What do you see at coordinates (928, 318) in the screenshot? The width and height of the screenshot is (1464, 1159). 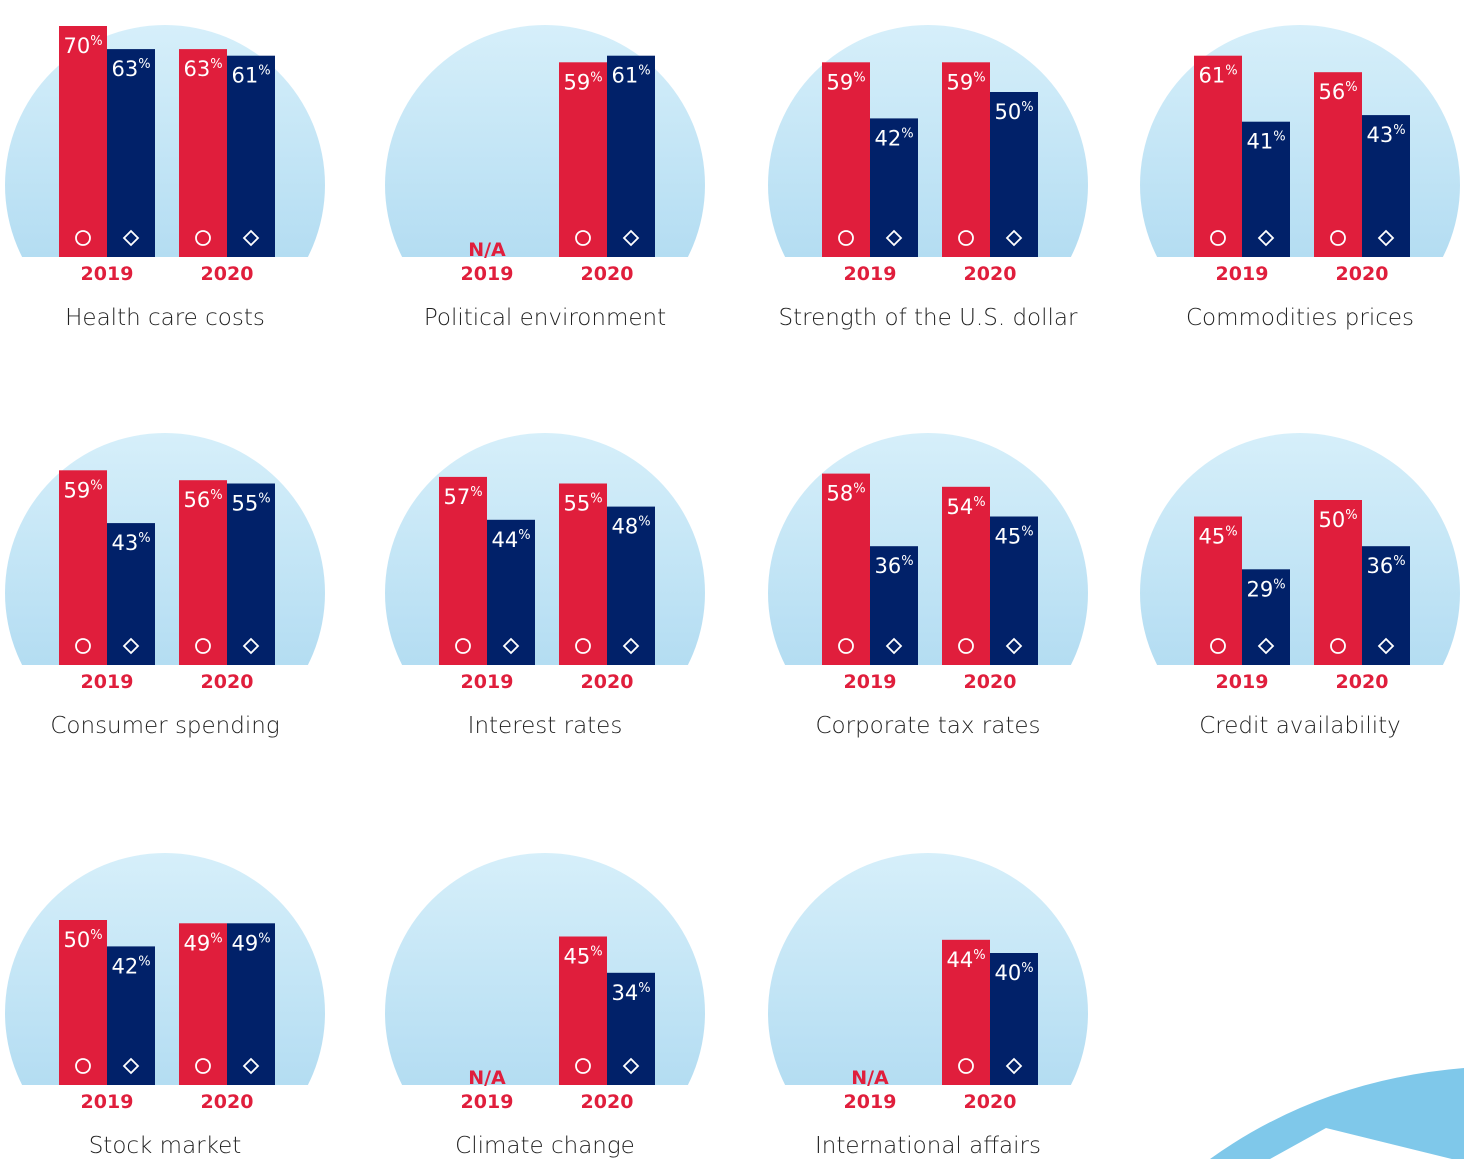 I see `chart-title: Strength of the U.S. dollar` at bounding box center [928, 318].